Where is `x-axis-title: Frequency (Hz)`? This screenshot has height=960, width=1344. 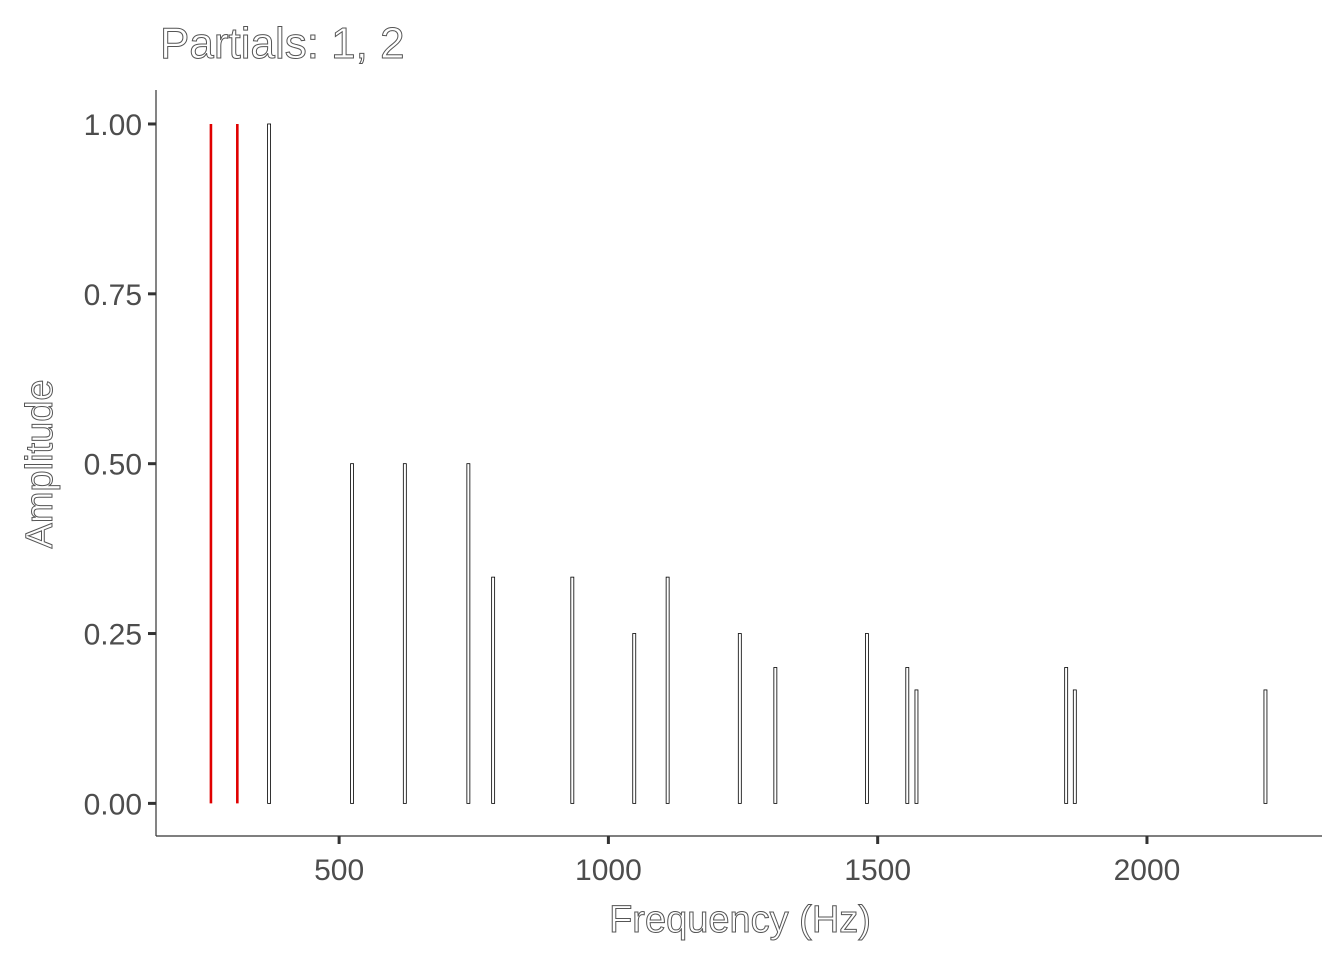
x-axis-title: Frequency (Hz) is located at coordinates (740, 920).